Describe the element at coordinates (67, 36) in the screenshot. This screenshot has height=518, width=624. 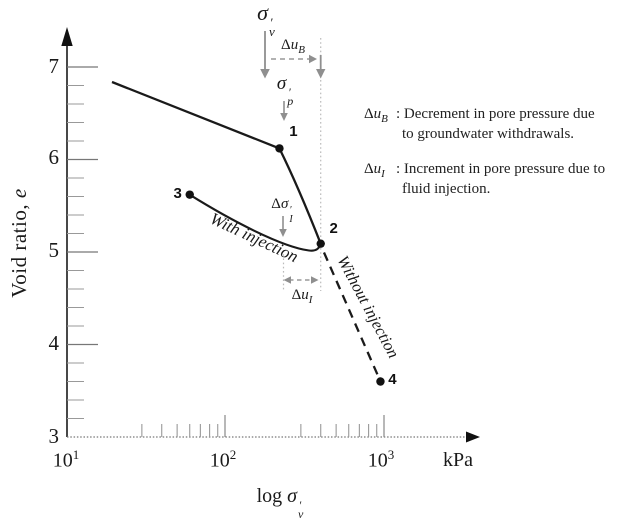
I see `y-axis-arrowhead-icon` at that location.